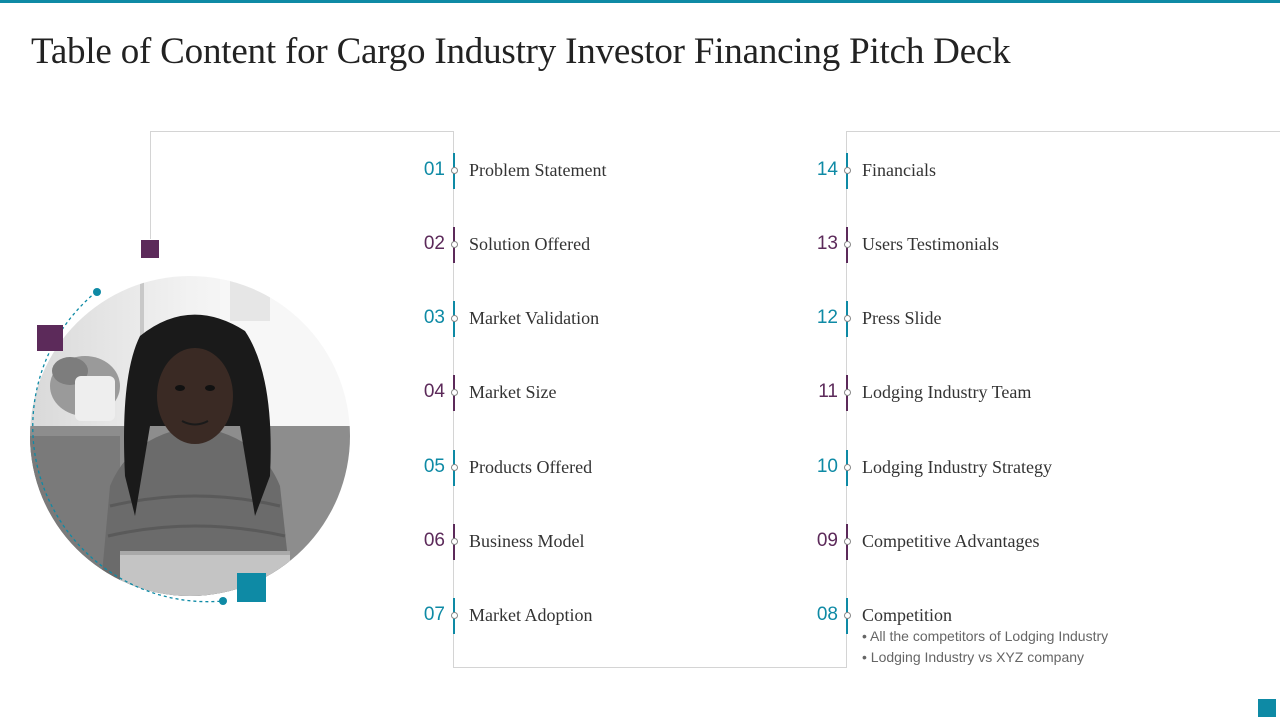 This screenshot has height=720, width=1280. I want to click on deco-square-purple, so click(50, 338).